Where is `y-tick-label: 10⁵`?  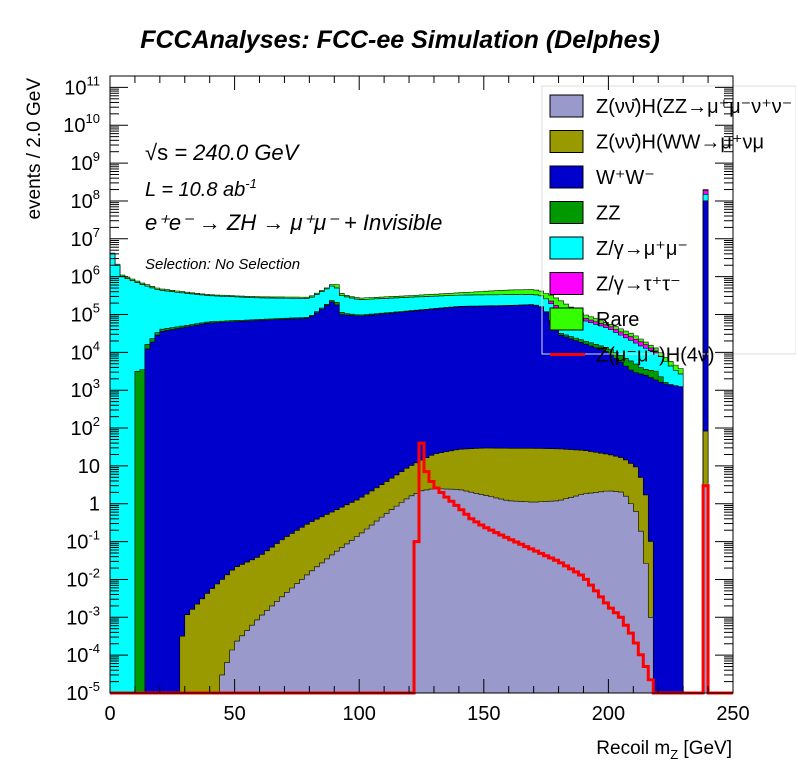 y-tick-label: 10⁵ is located at coordinates (85, 313).